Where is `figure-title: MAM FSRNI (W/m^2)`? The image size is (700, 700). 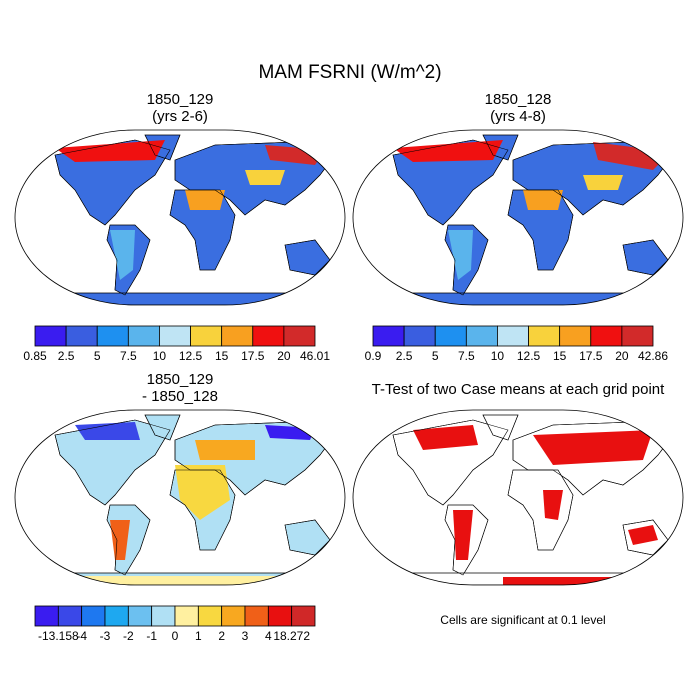
figure-title: MAM FSRNI (W/m^2) is located at coordinates (349, 72).